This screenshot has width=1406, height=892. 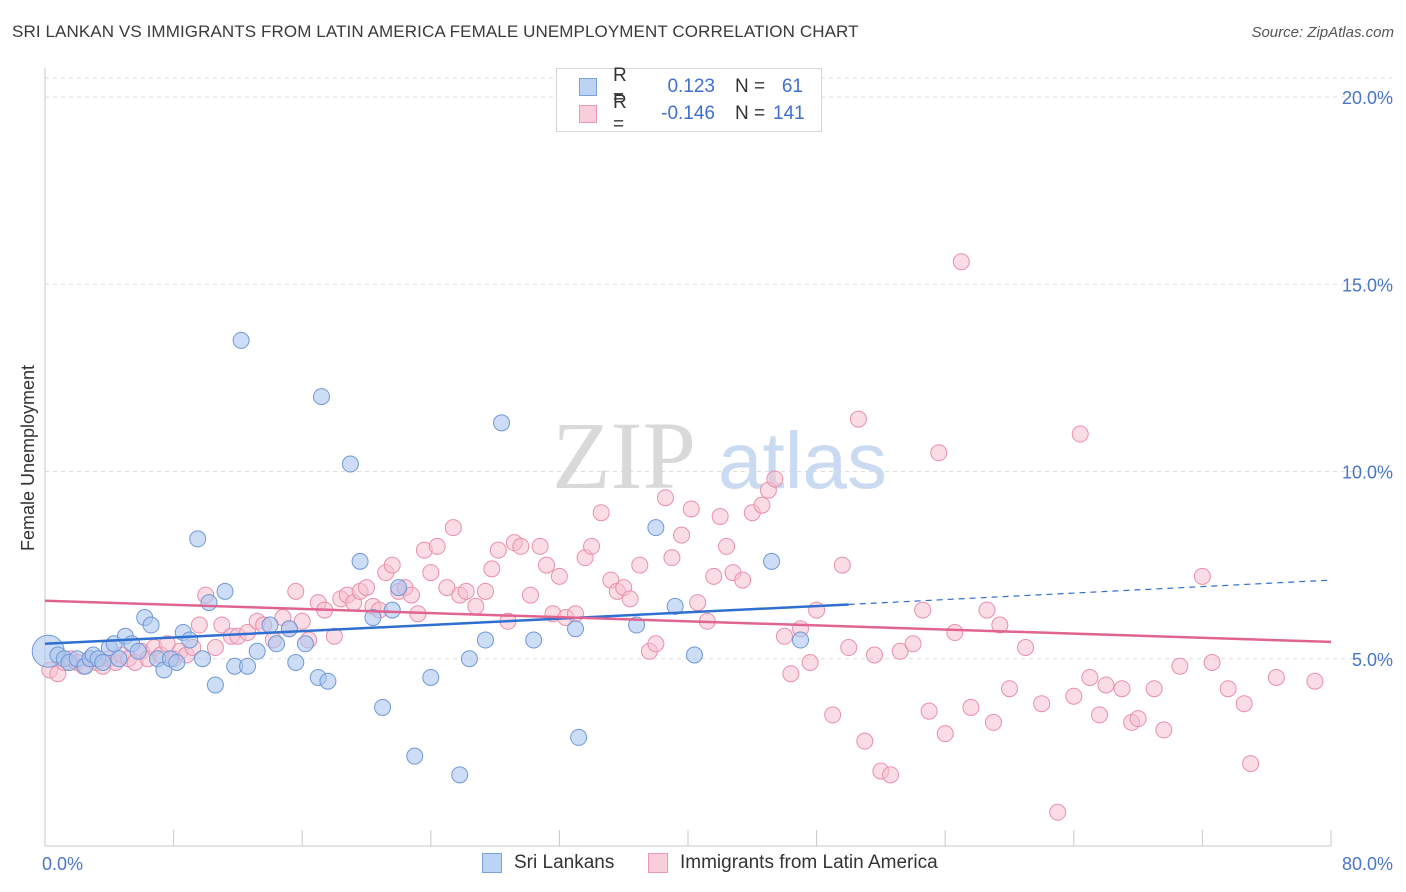 I want to click on trend-lines, so click(x=688, y=612).